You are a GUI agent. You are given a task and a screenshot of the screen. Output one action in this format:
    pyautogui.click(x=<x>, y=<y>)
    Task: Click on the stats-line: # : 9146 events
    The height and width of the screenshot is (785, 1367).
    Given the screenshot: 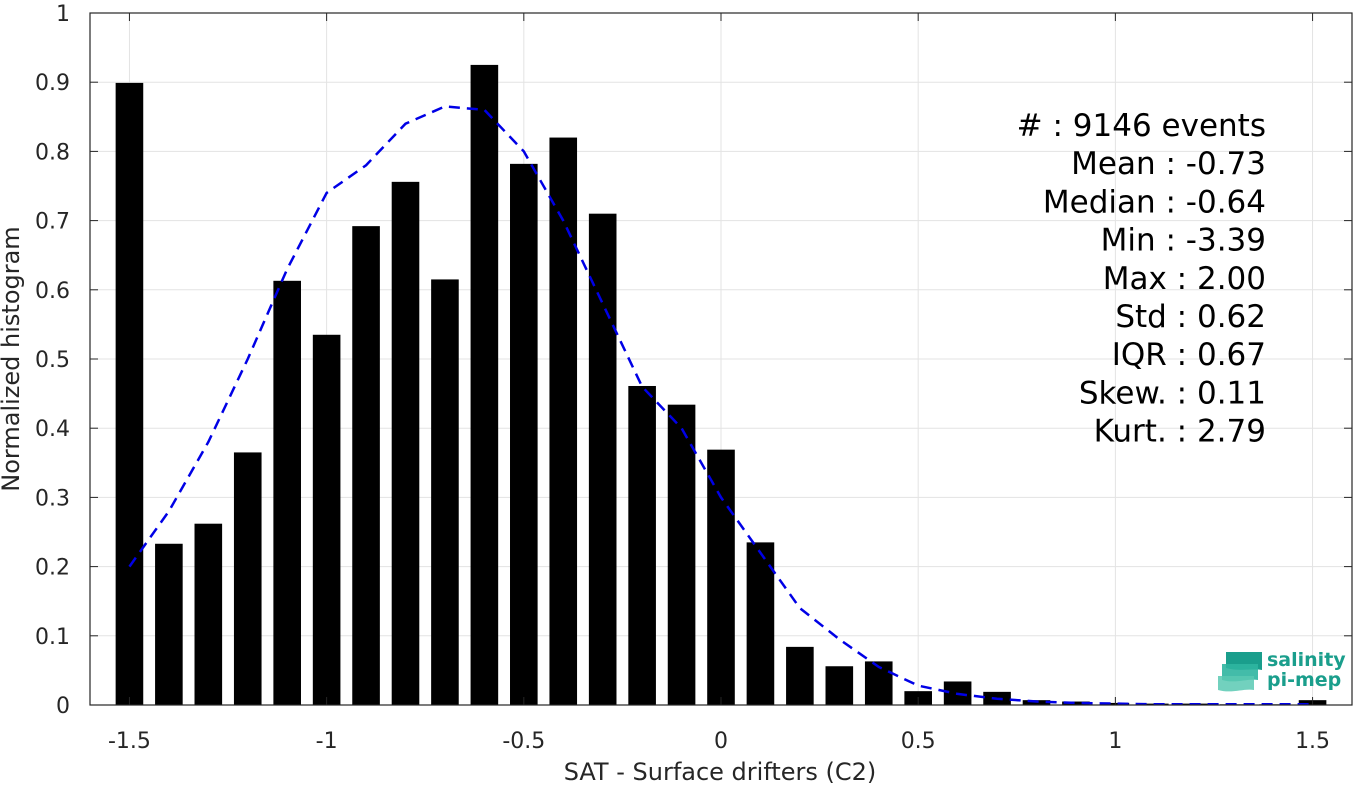 What is the action you would take?
    pyautogui.click(x=1141, y=126)
    